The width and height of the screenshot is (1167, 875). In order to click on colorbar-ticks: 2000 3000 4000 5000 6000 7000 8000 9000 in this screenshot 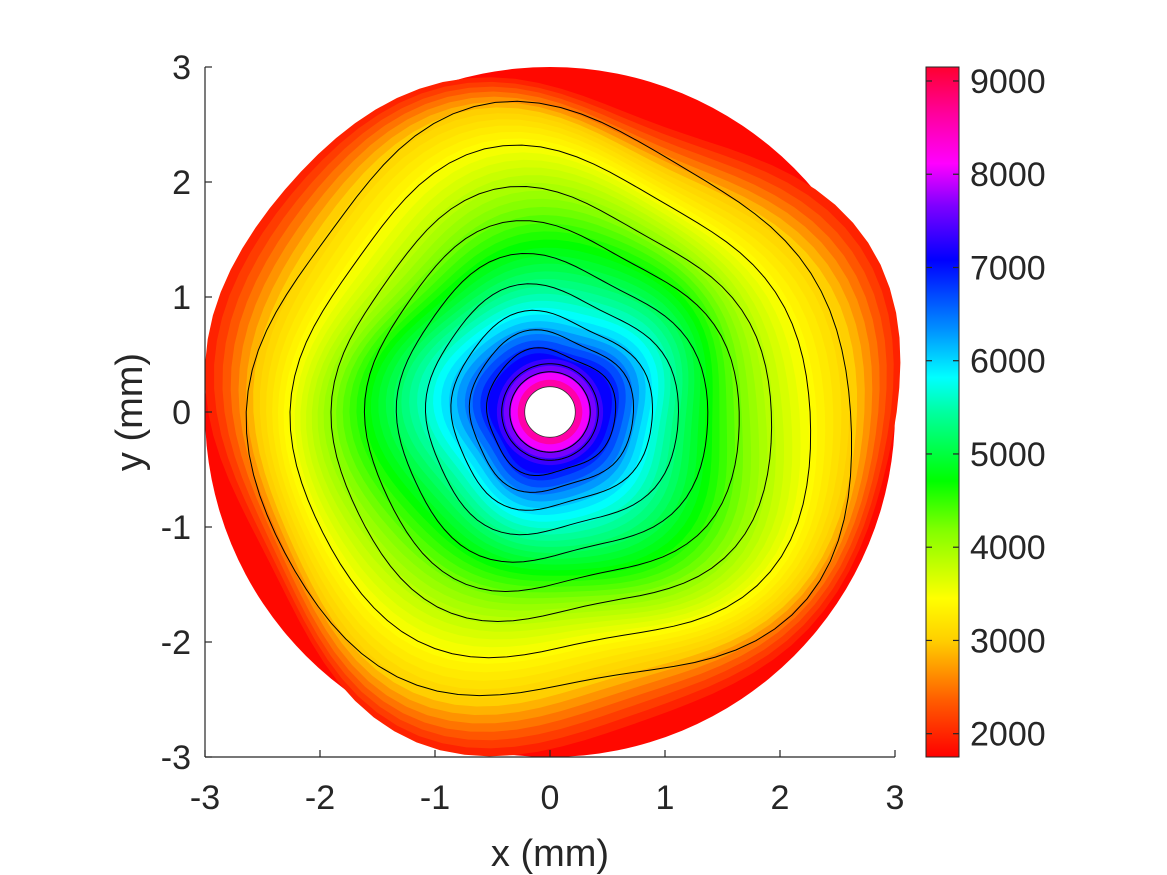, I will do `click(986, 408)`.